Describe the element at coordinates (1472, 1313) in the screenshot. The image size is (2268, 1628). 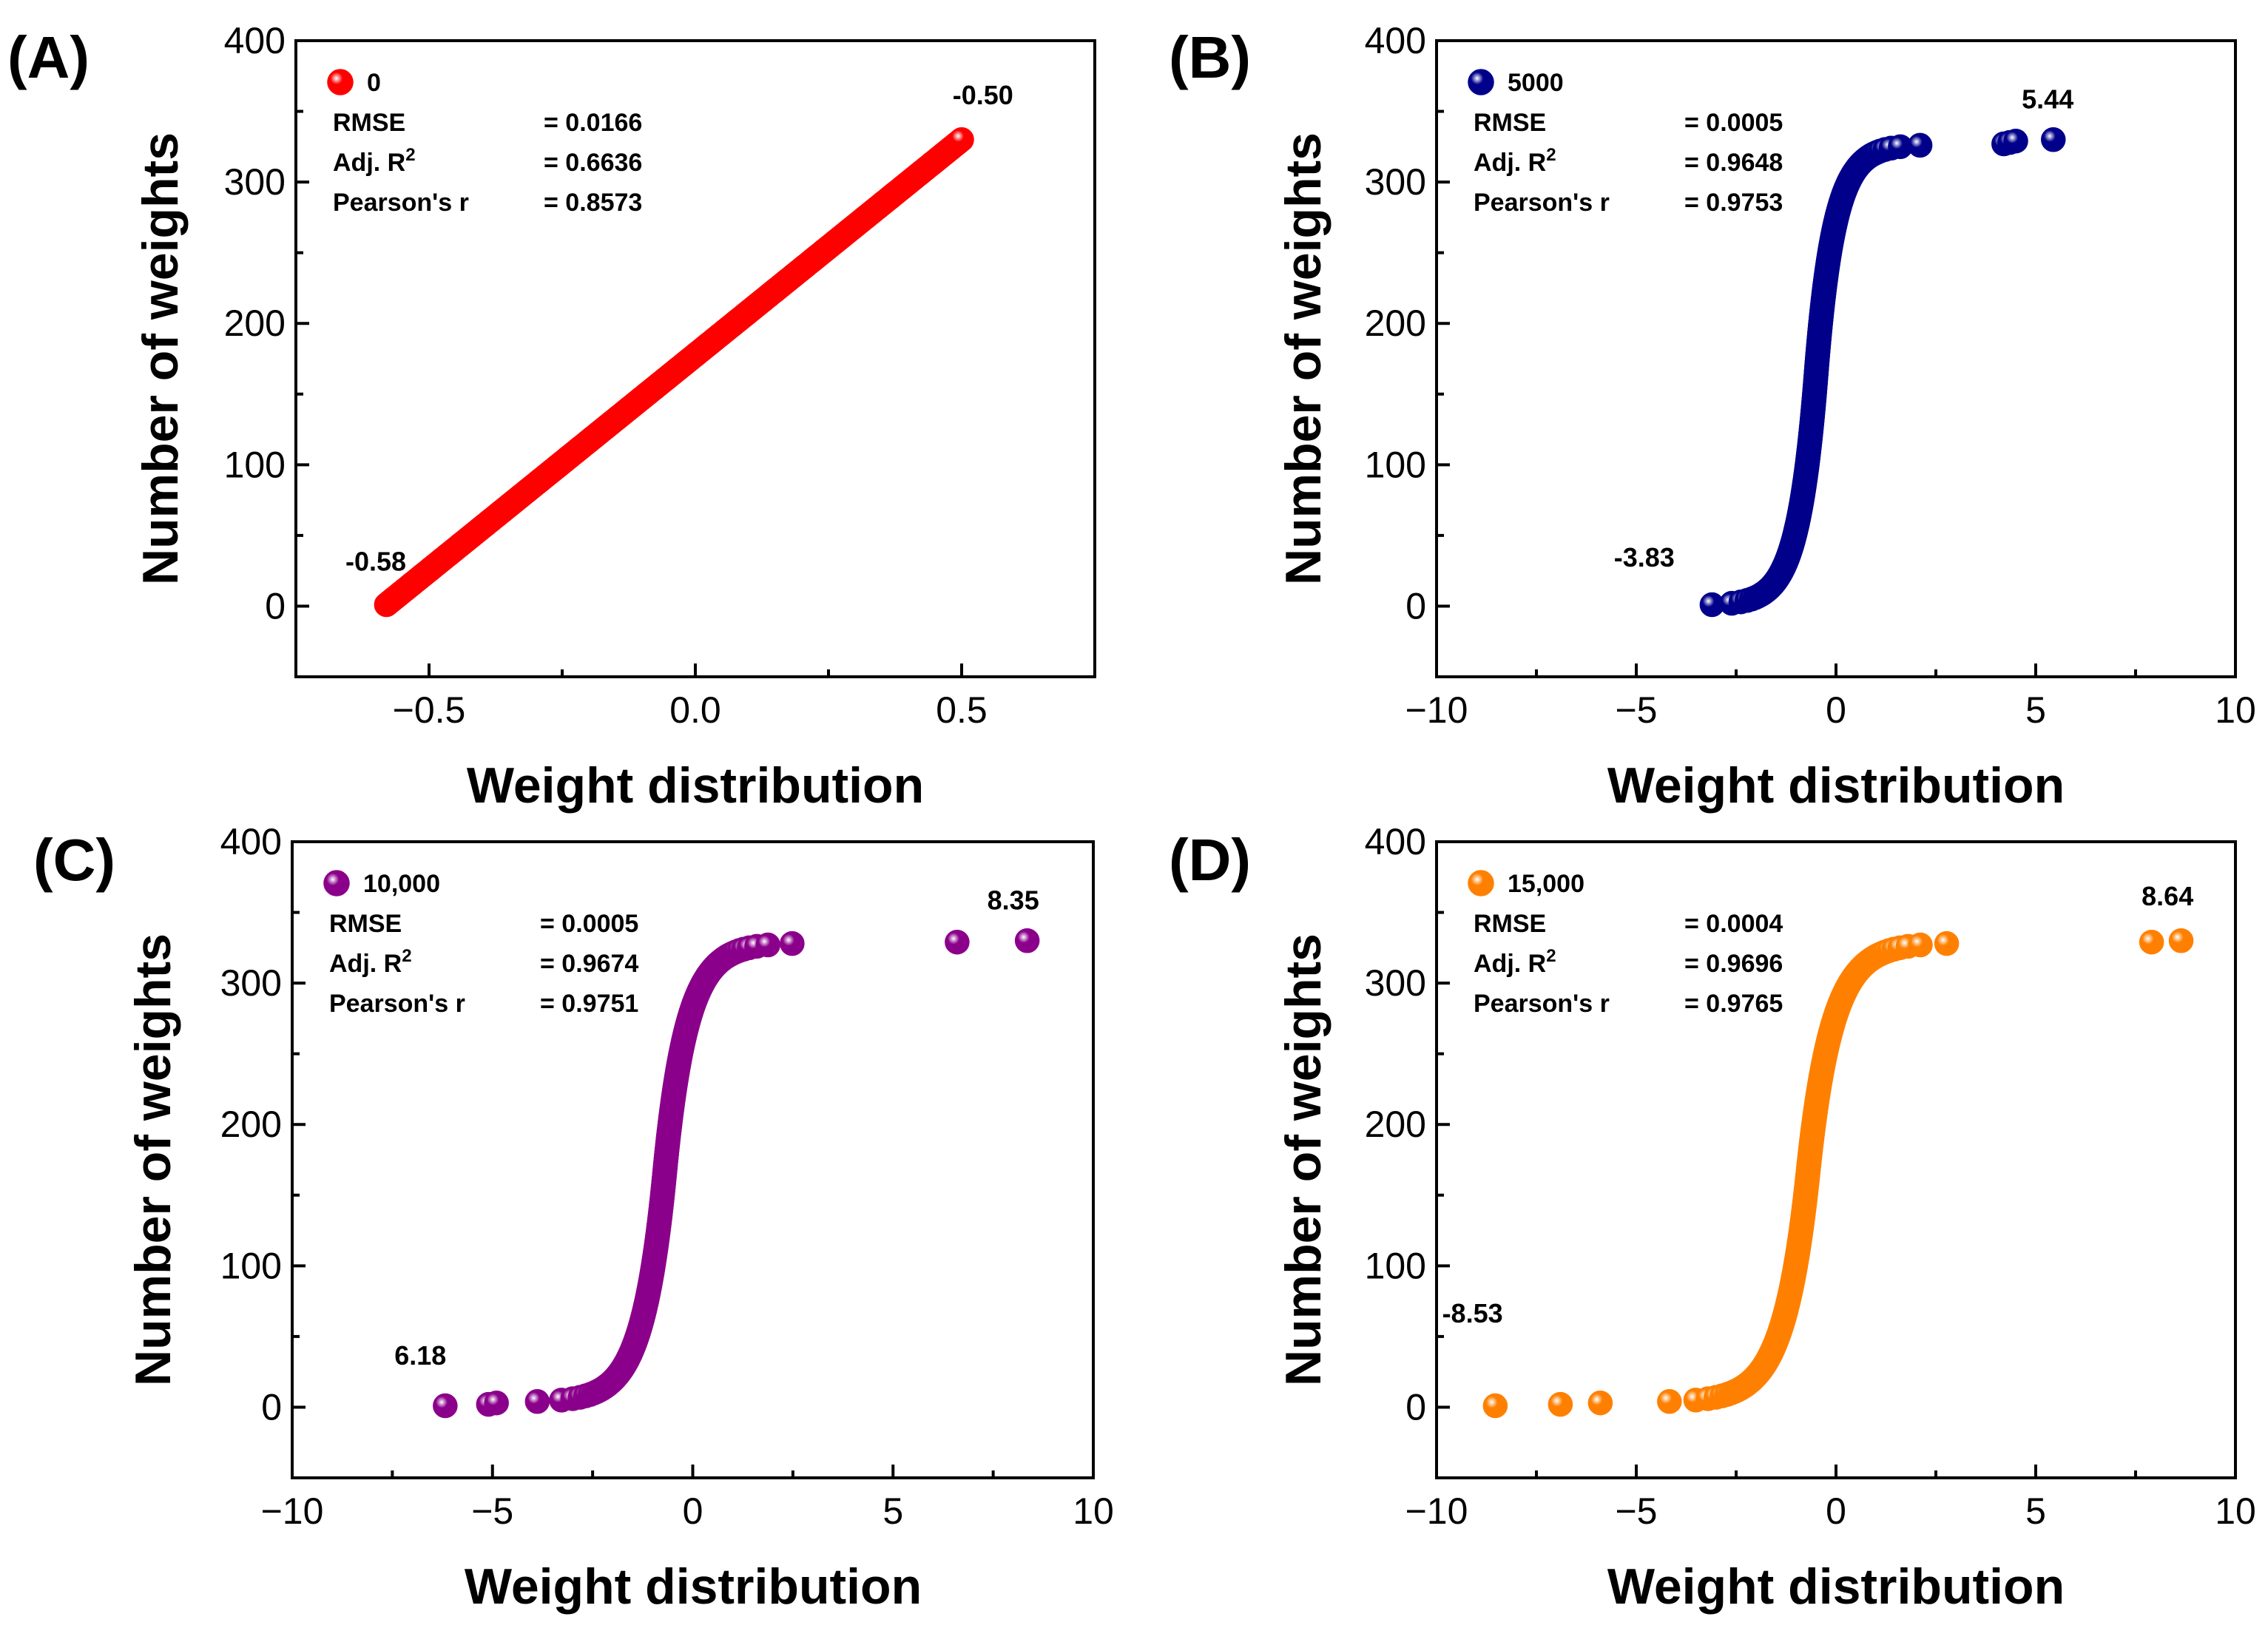
I see `extreme-value-annotation: -8.53` at that location.